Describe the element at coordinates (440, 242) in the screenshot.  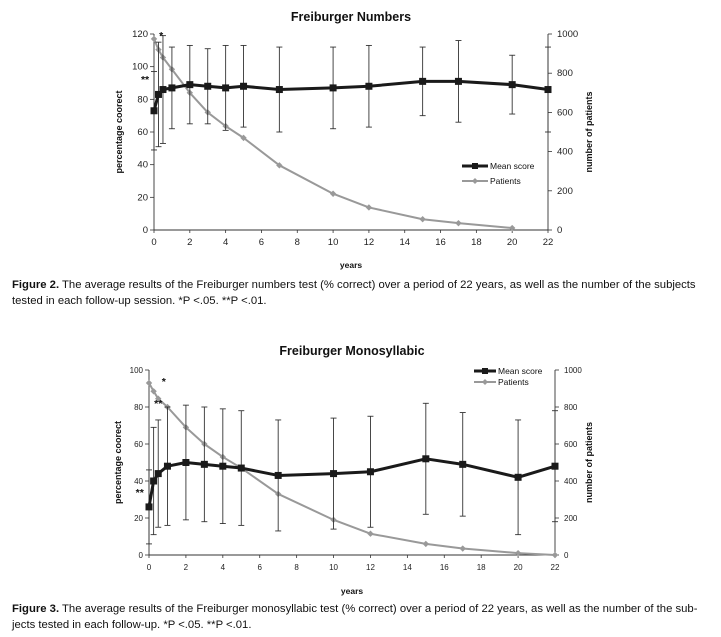
I see `x-tick-label: 16` at that location.